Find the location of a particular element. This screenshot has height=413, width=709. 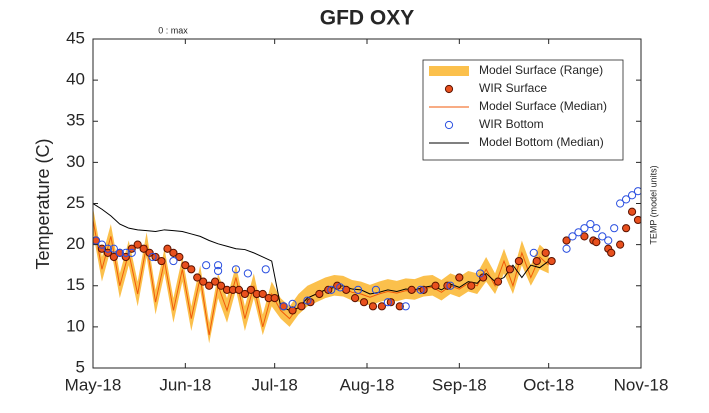

x-tick-label: Jul-18 is located at coordinates (275, 384).